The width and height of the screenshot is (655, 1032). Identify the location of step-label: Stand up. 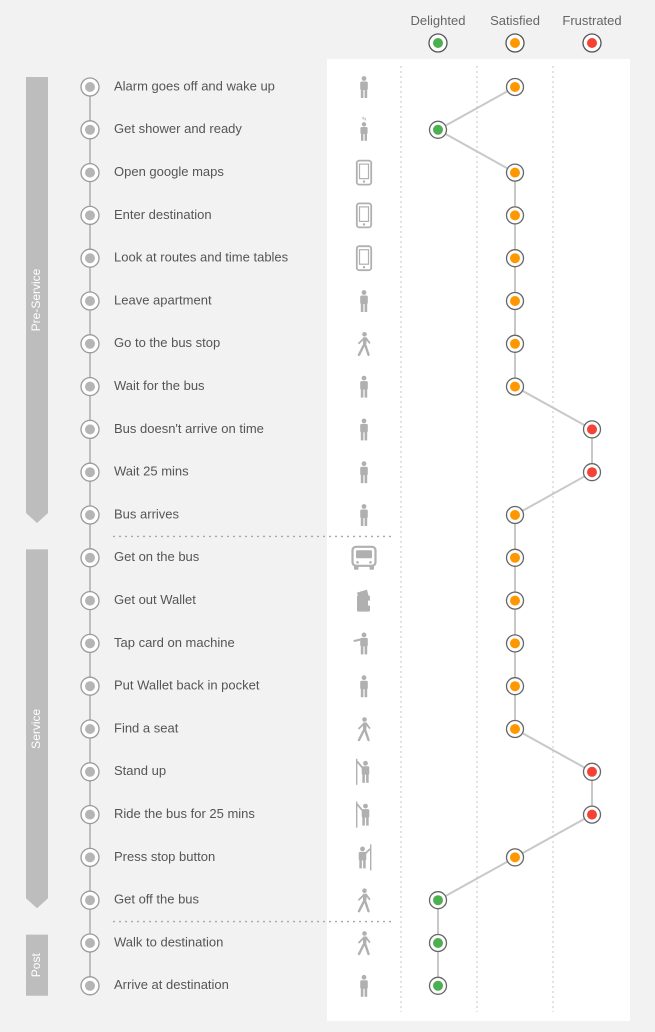
(140, 770).